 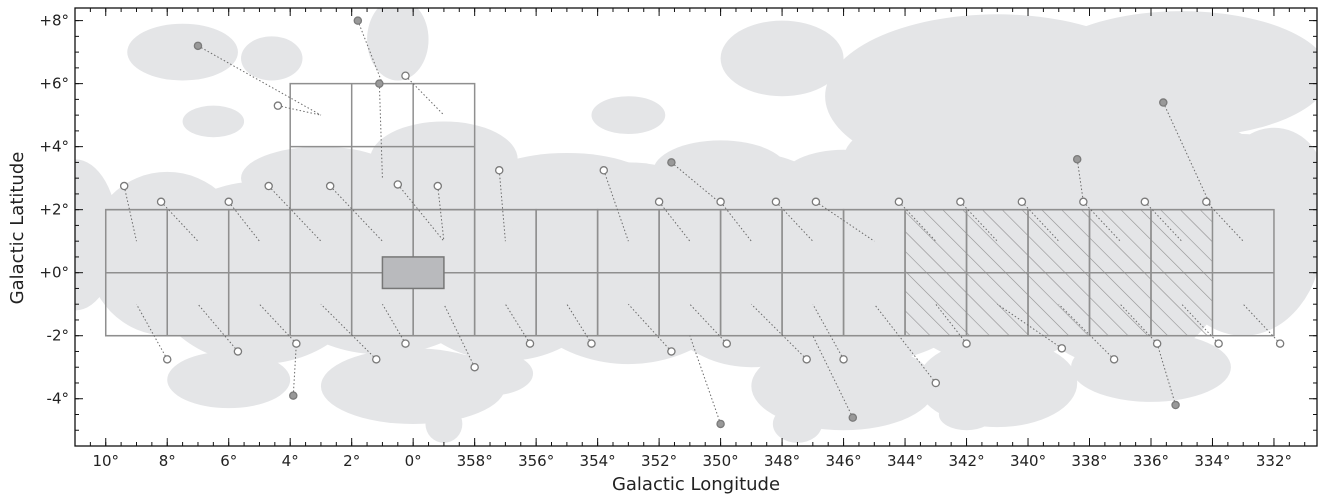 I want to click on x-tick-label: 340°, so click(x=1028, y=461).